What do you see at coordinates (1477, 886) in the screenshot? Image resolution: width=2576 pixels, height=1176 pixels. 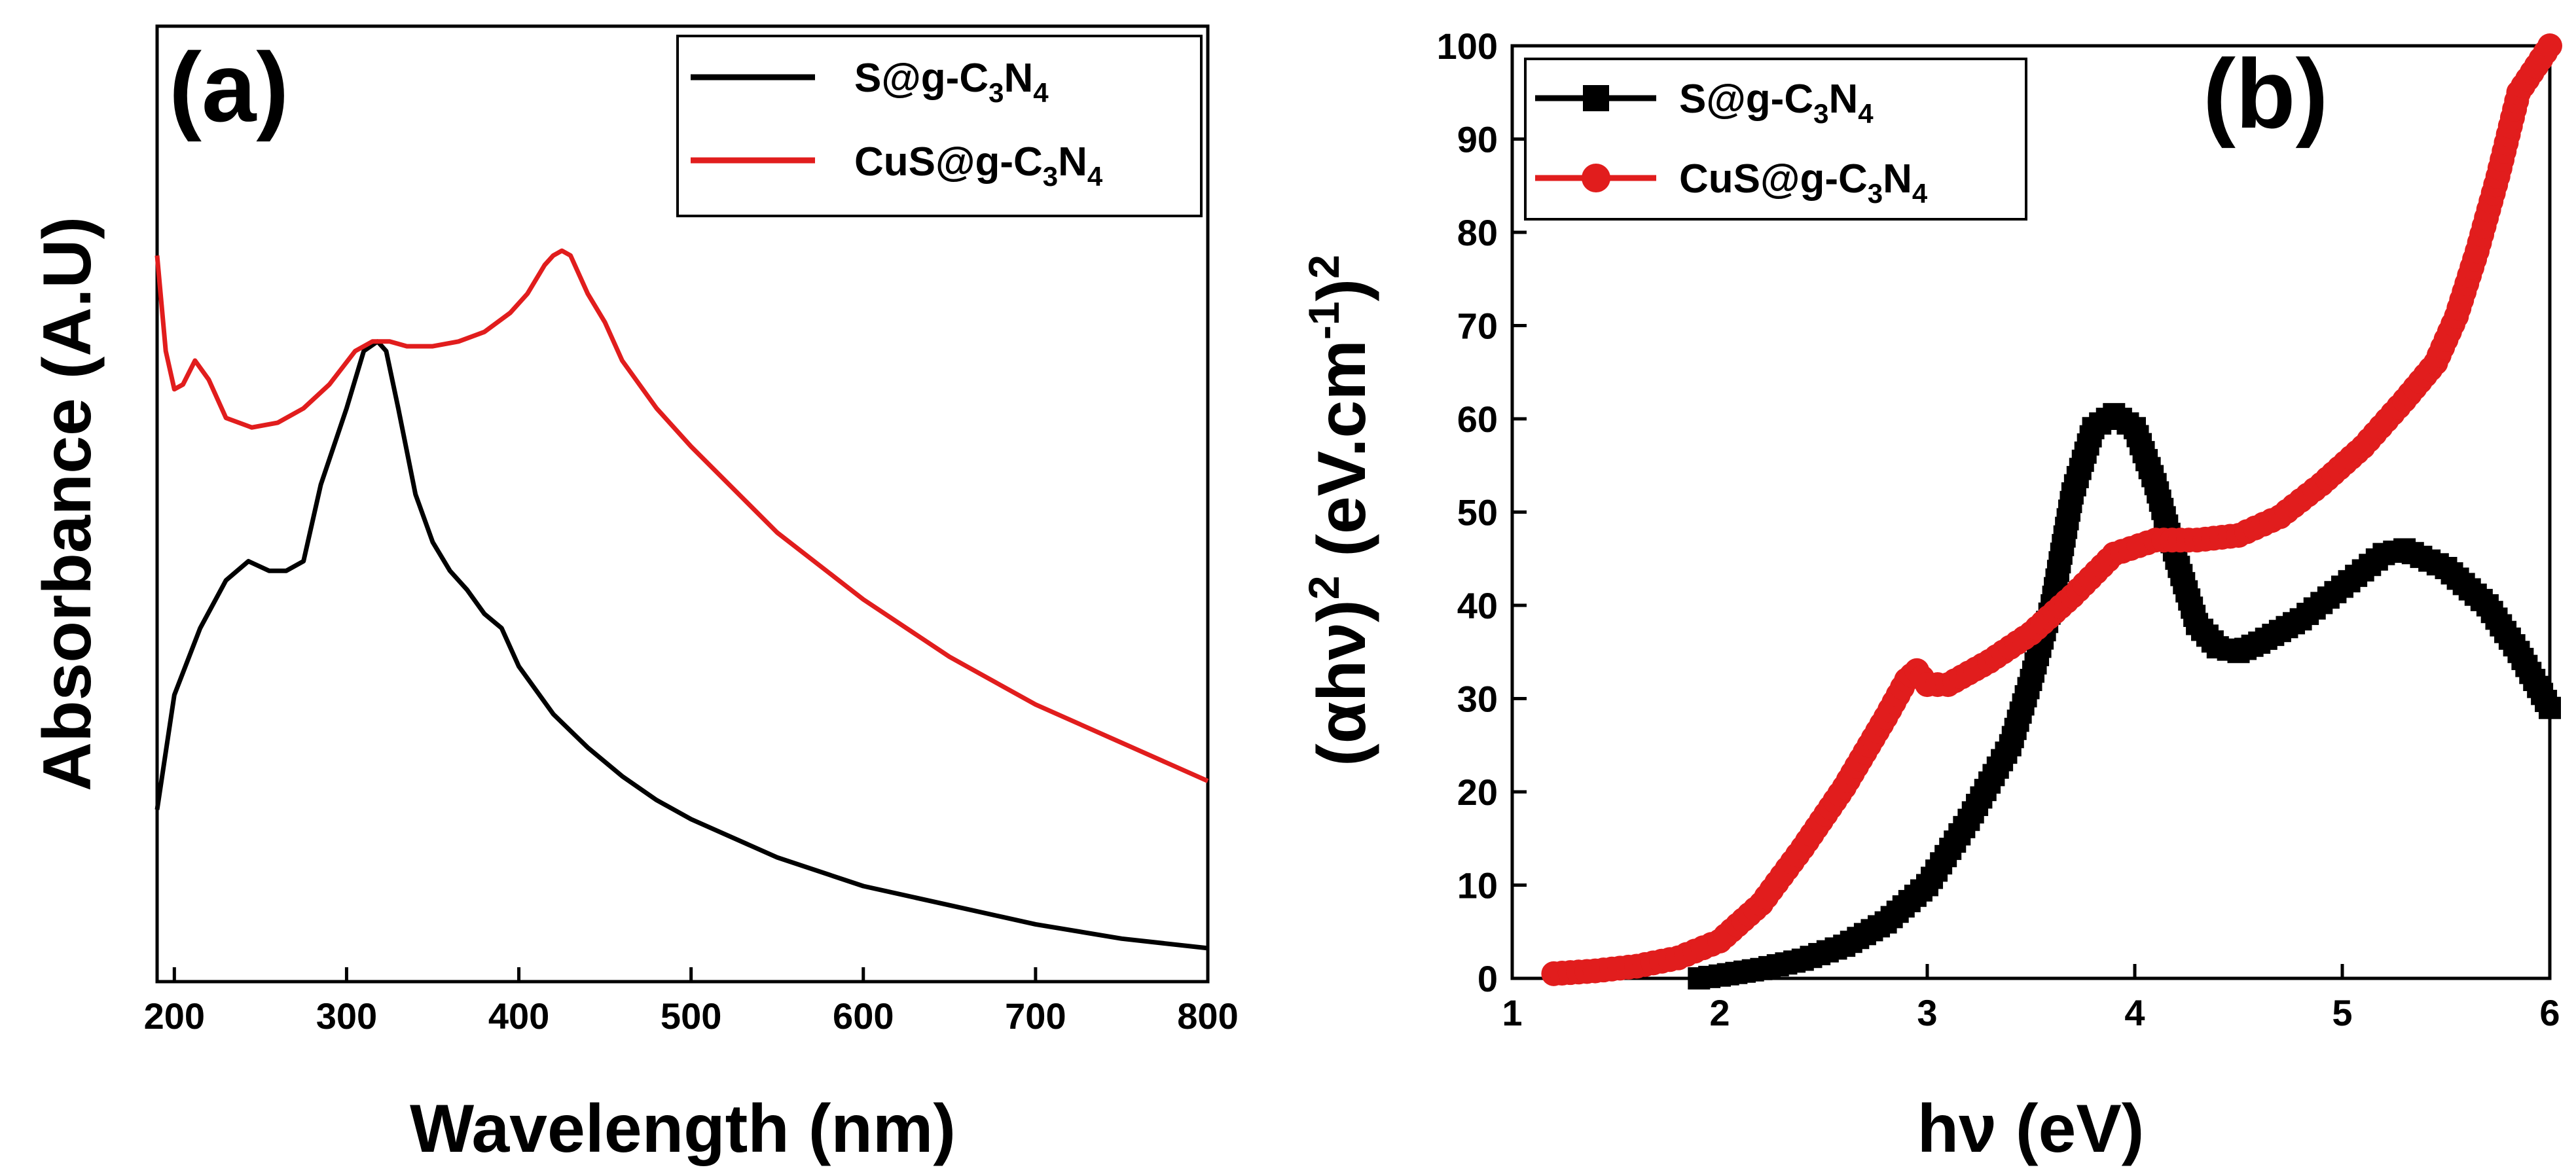 I see `y-tick-label-b-1: 10` at bounding box center [1477, 886].